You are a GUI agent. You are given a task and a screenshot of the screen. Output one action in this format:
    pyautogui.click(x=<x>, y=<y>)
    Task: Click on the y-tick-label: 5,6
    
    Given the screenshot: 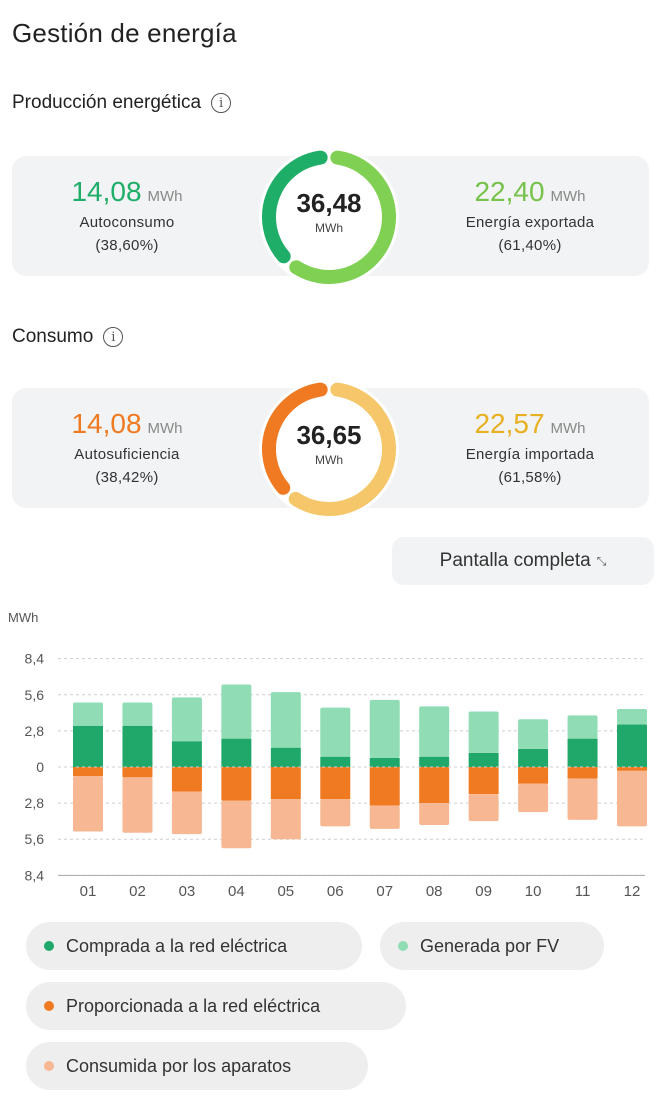 What is the action you would take?
    pyautogui.click(x=35, y=839)
    